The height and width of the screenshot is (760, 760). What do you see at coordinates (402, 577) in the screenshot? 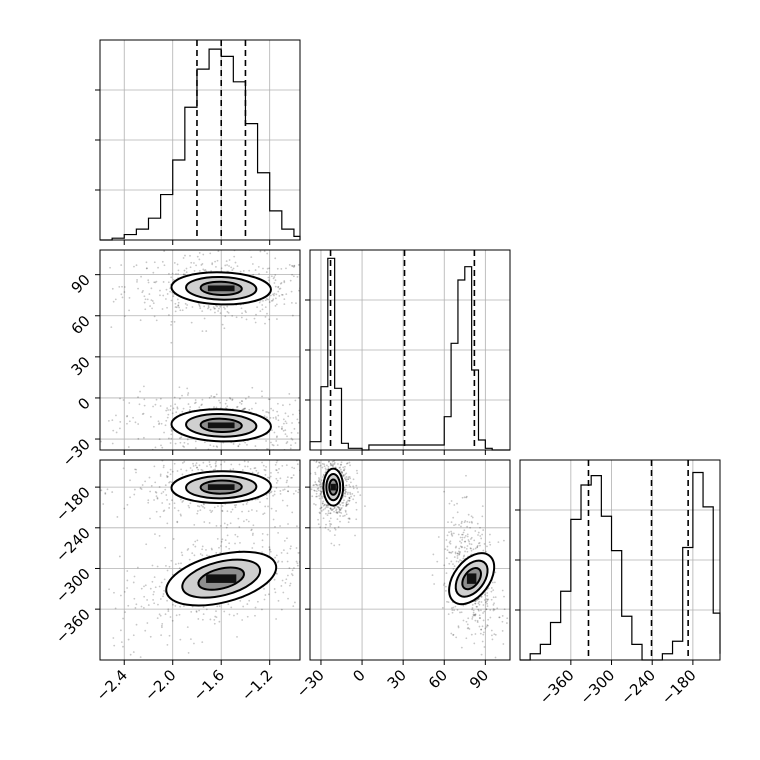
I see `scatter-panel-p1-p2: −30 0 30 60 90` at bounding box center [402, 577].